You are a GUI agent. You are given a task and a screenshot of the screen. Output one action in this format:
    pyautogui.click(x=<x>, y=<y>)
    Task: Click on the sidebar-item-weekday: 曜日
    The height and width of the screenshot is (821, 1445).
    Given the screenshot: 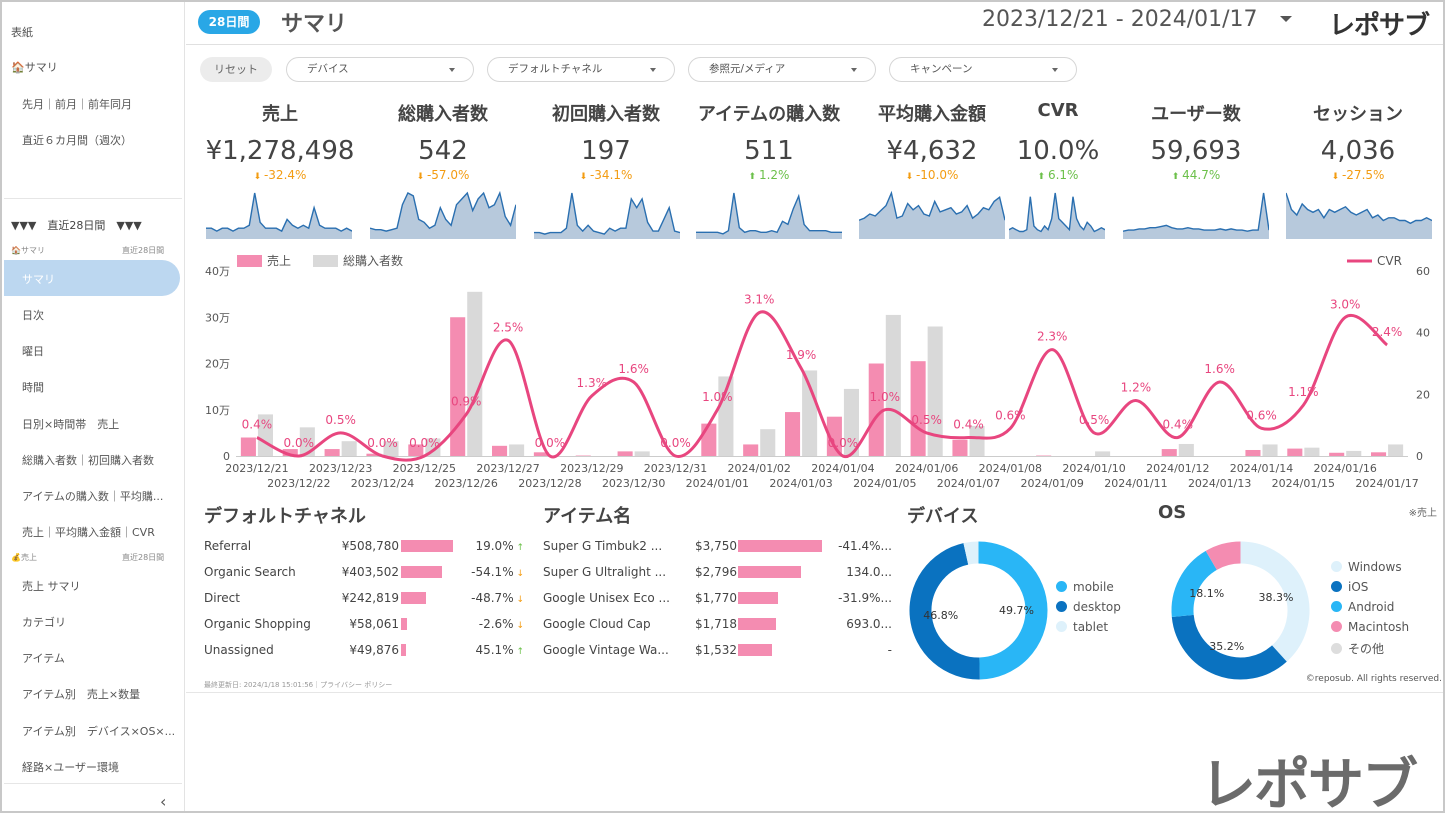 What is the action you would take?
    pyautogui.click(x=33, y=351)
    